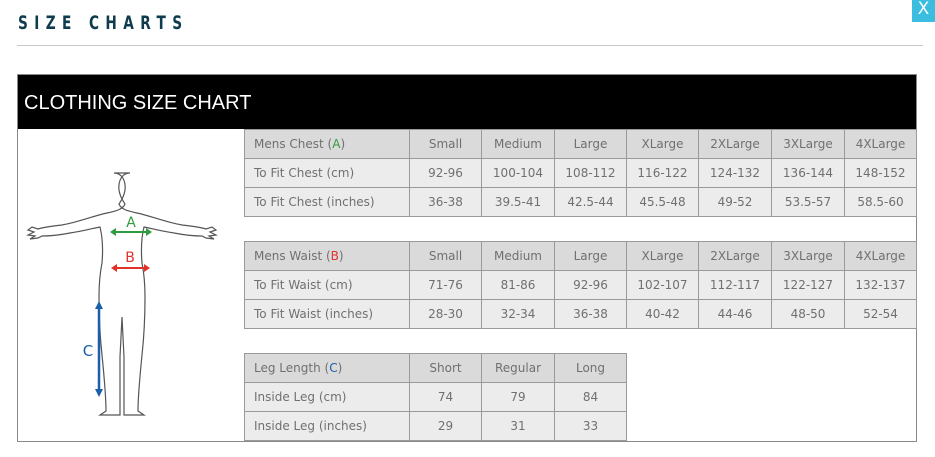  Describe the element at coordinates (518, 426) in the screenshot. I see `size-value-cell: 31` at that location.